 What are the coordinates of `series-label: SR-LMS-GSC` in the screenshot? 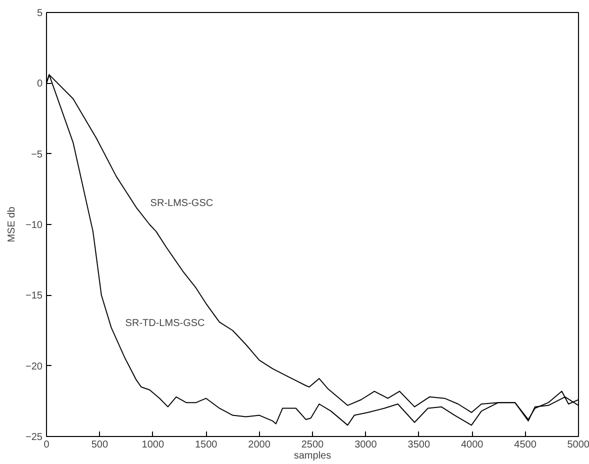 It's located at (182, 204).